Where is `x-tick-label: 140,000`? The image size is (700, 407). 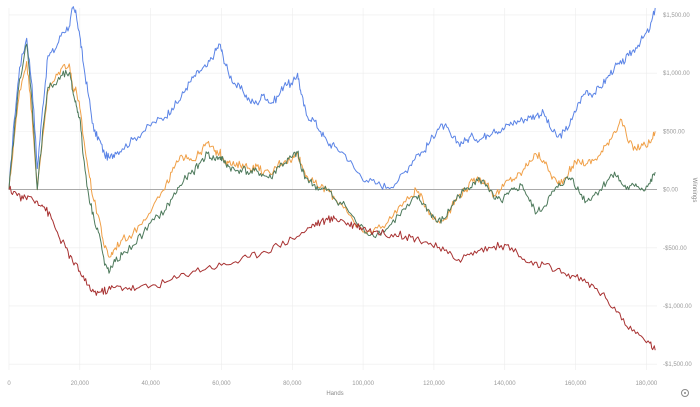 x-tick-label: 140,000 is located at coordinates (505, 384).